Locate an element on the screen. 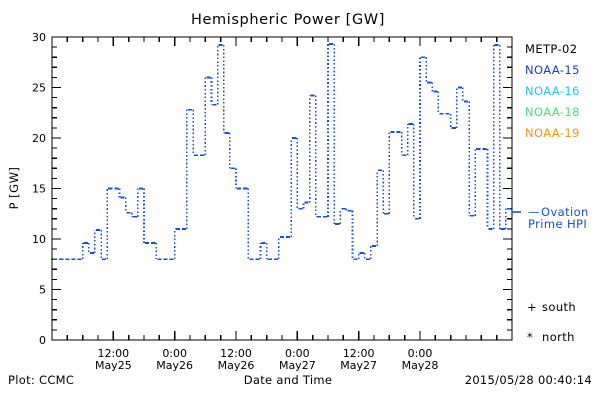  legend-ovation-dash: — is located at coordinates (534, 212).